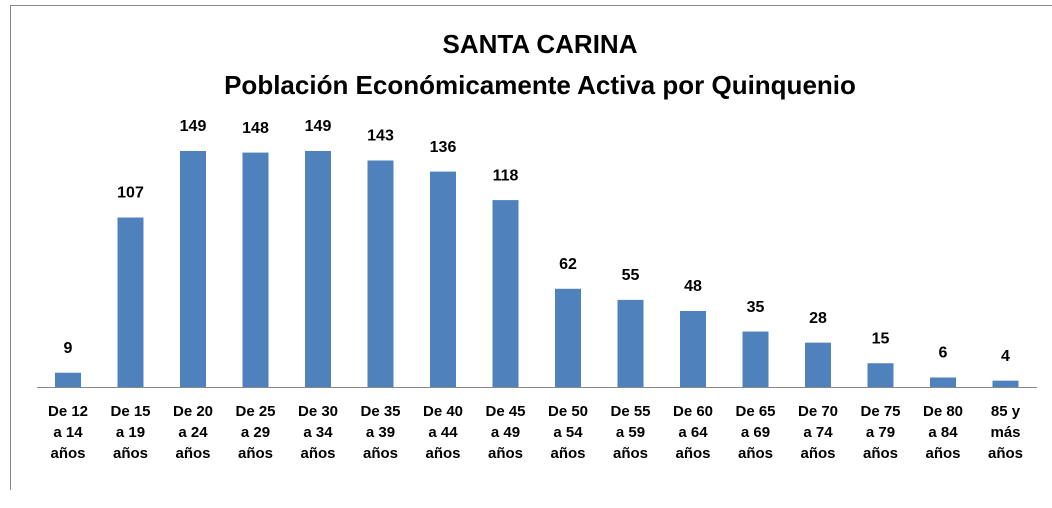 This screenshot has width=1052, height=508. What do you see at coordinates (380, 136) in the screenshot?
I see `data-label: 143` at bounding box center [380, 136].